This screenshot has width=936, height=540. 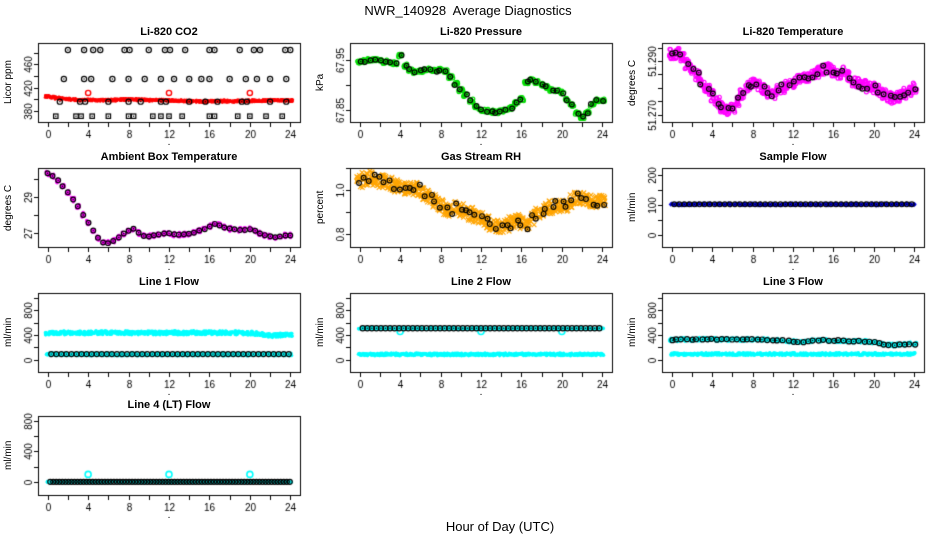 I want to click on x-axis-label: Hour of Day (UTC), so click(x=500, y=526).